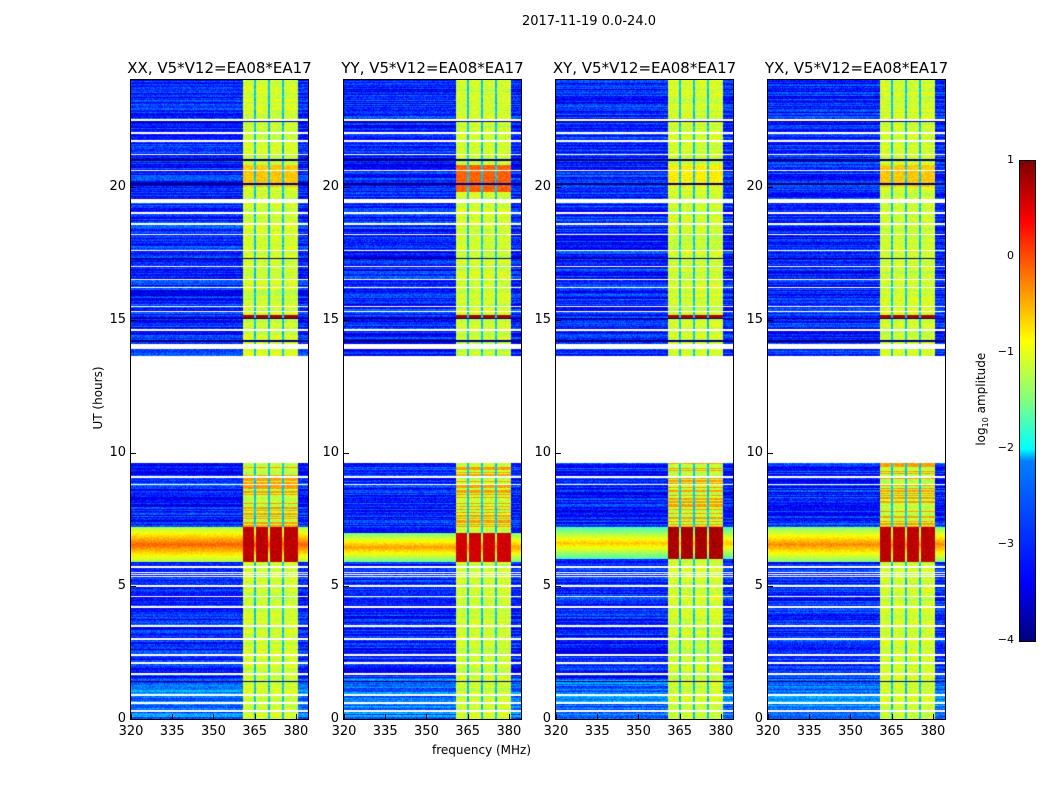  What do you see at coordinates (482, 750) in the screenshot?
I see `x-axis-label: frequency (MHz)` at bounding box center [482, 750].